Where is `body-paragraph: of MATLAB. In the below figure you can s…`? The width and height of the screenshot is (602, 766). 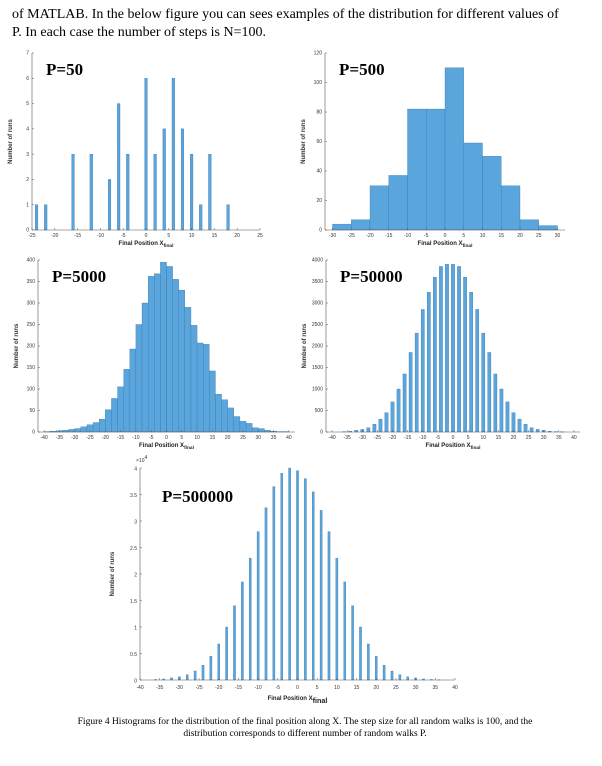
body-paragraph: of MATLAB. In the below figure you can s… is located at coordinates (302, 24).